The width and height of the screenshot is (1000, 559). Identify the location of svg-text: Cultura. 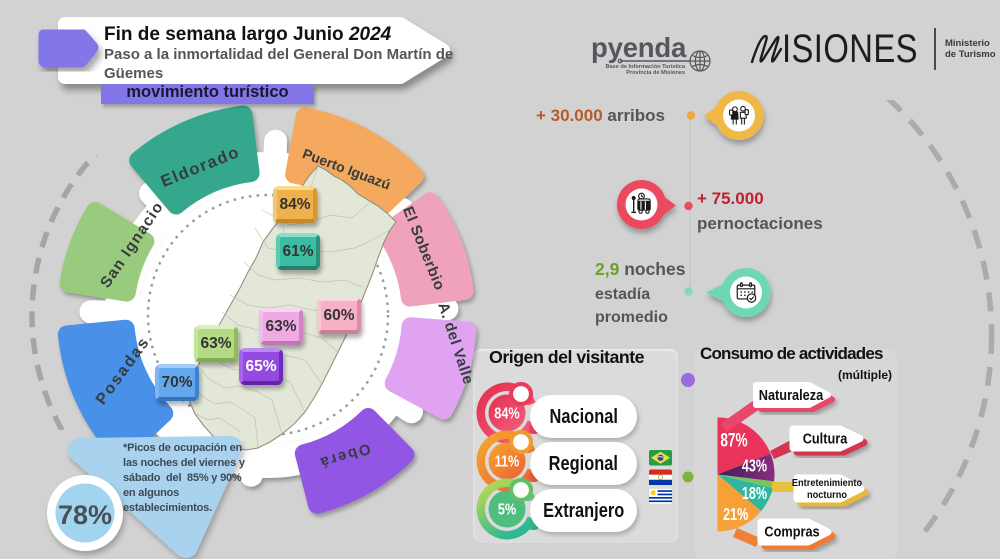
(825, 439).